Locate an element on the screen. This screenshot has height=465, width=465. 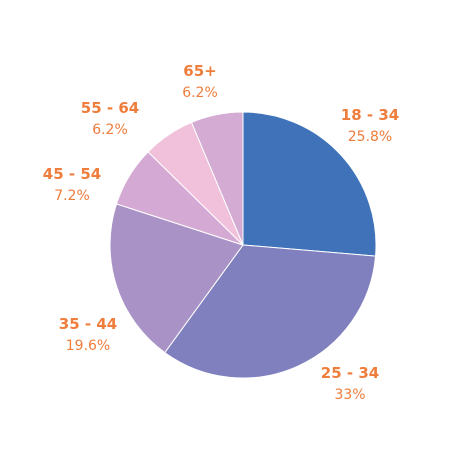
slice-value-5: 6.2% is located at coordinates (110, 130).